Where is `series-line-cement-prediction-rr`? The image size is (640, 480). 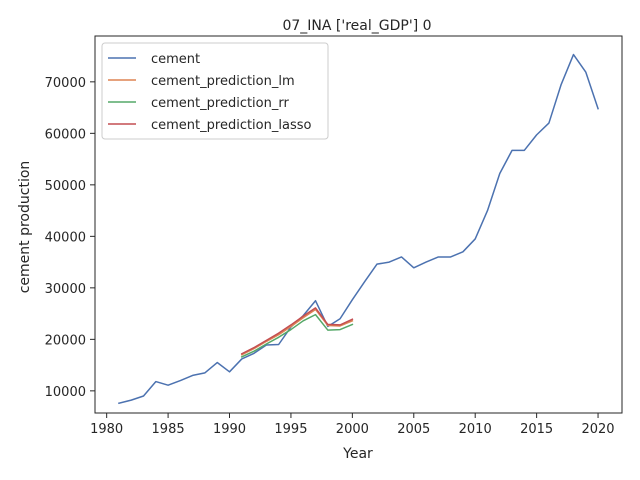
series-line-cement-prediction-rr is located at coordinates (297, 335).